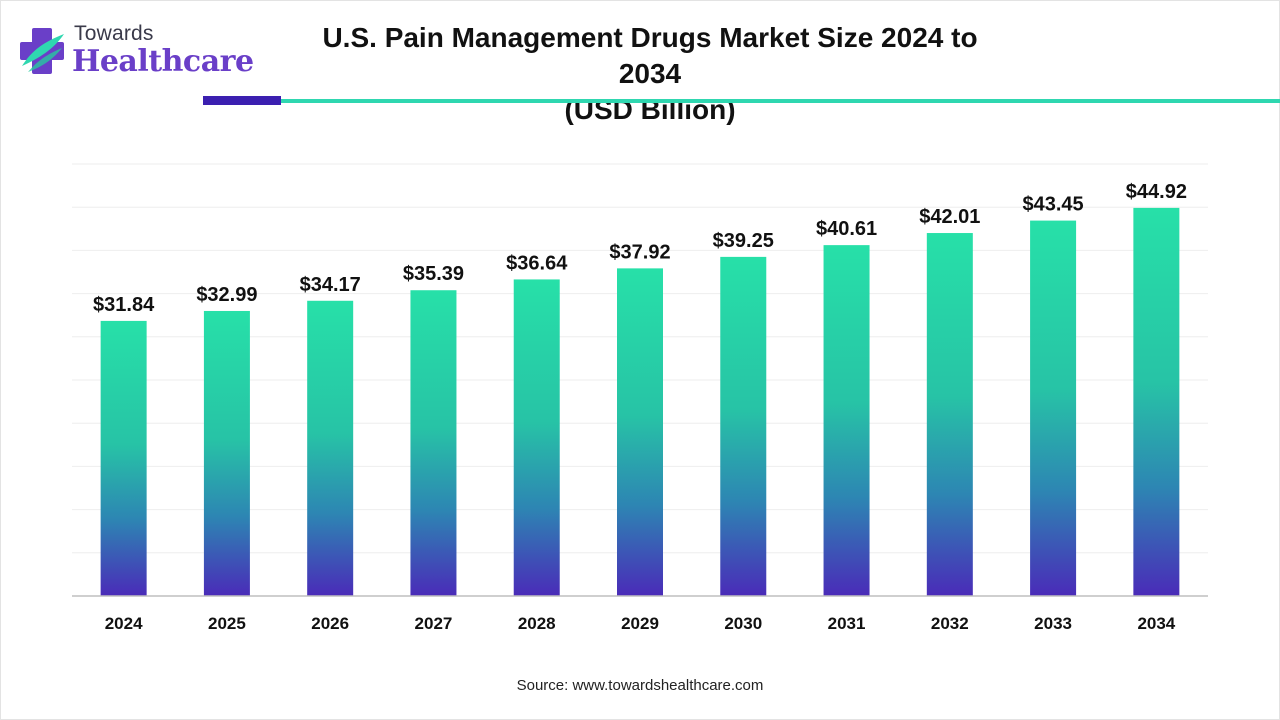 This screenshot has height=720, width=1280. Describe the element at coordinates (1053, 408) in the screenshot. I see `bar-2033` at that location.